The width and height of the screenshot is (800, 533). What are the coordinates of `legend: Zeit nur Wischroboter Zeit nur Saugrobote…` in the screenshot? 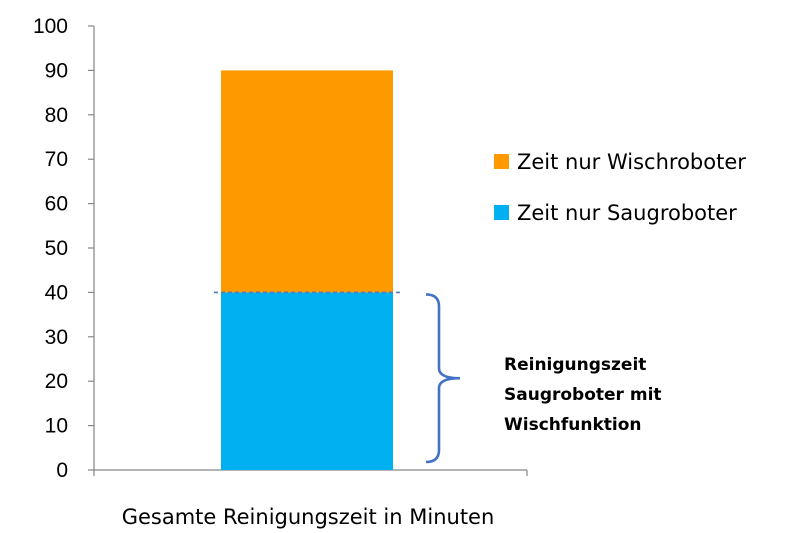 It's located at (620, 187).